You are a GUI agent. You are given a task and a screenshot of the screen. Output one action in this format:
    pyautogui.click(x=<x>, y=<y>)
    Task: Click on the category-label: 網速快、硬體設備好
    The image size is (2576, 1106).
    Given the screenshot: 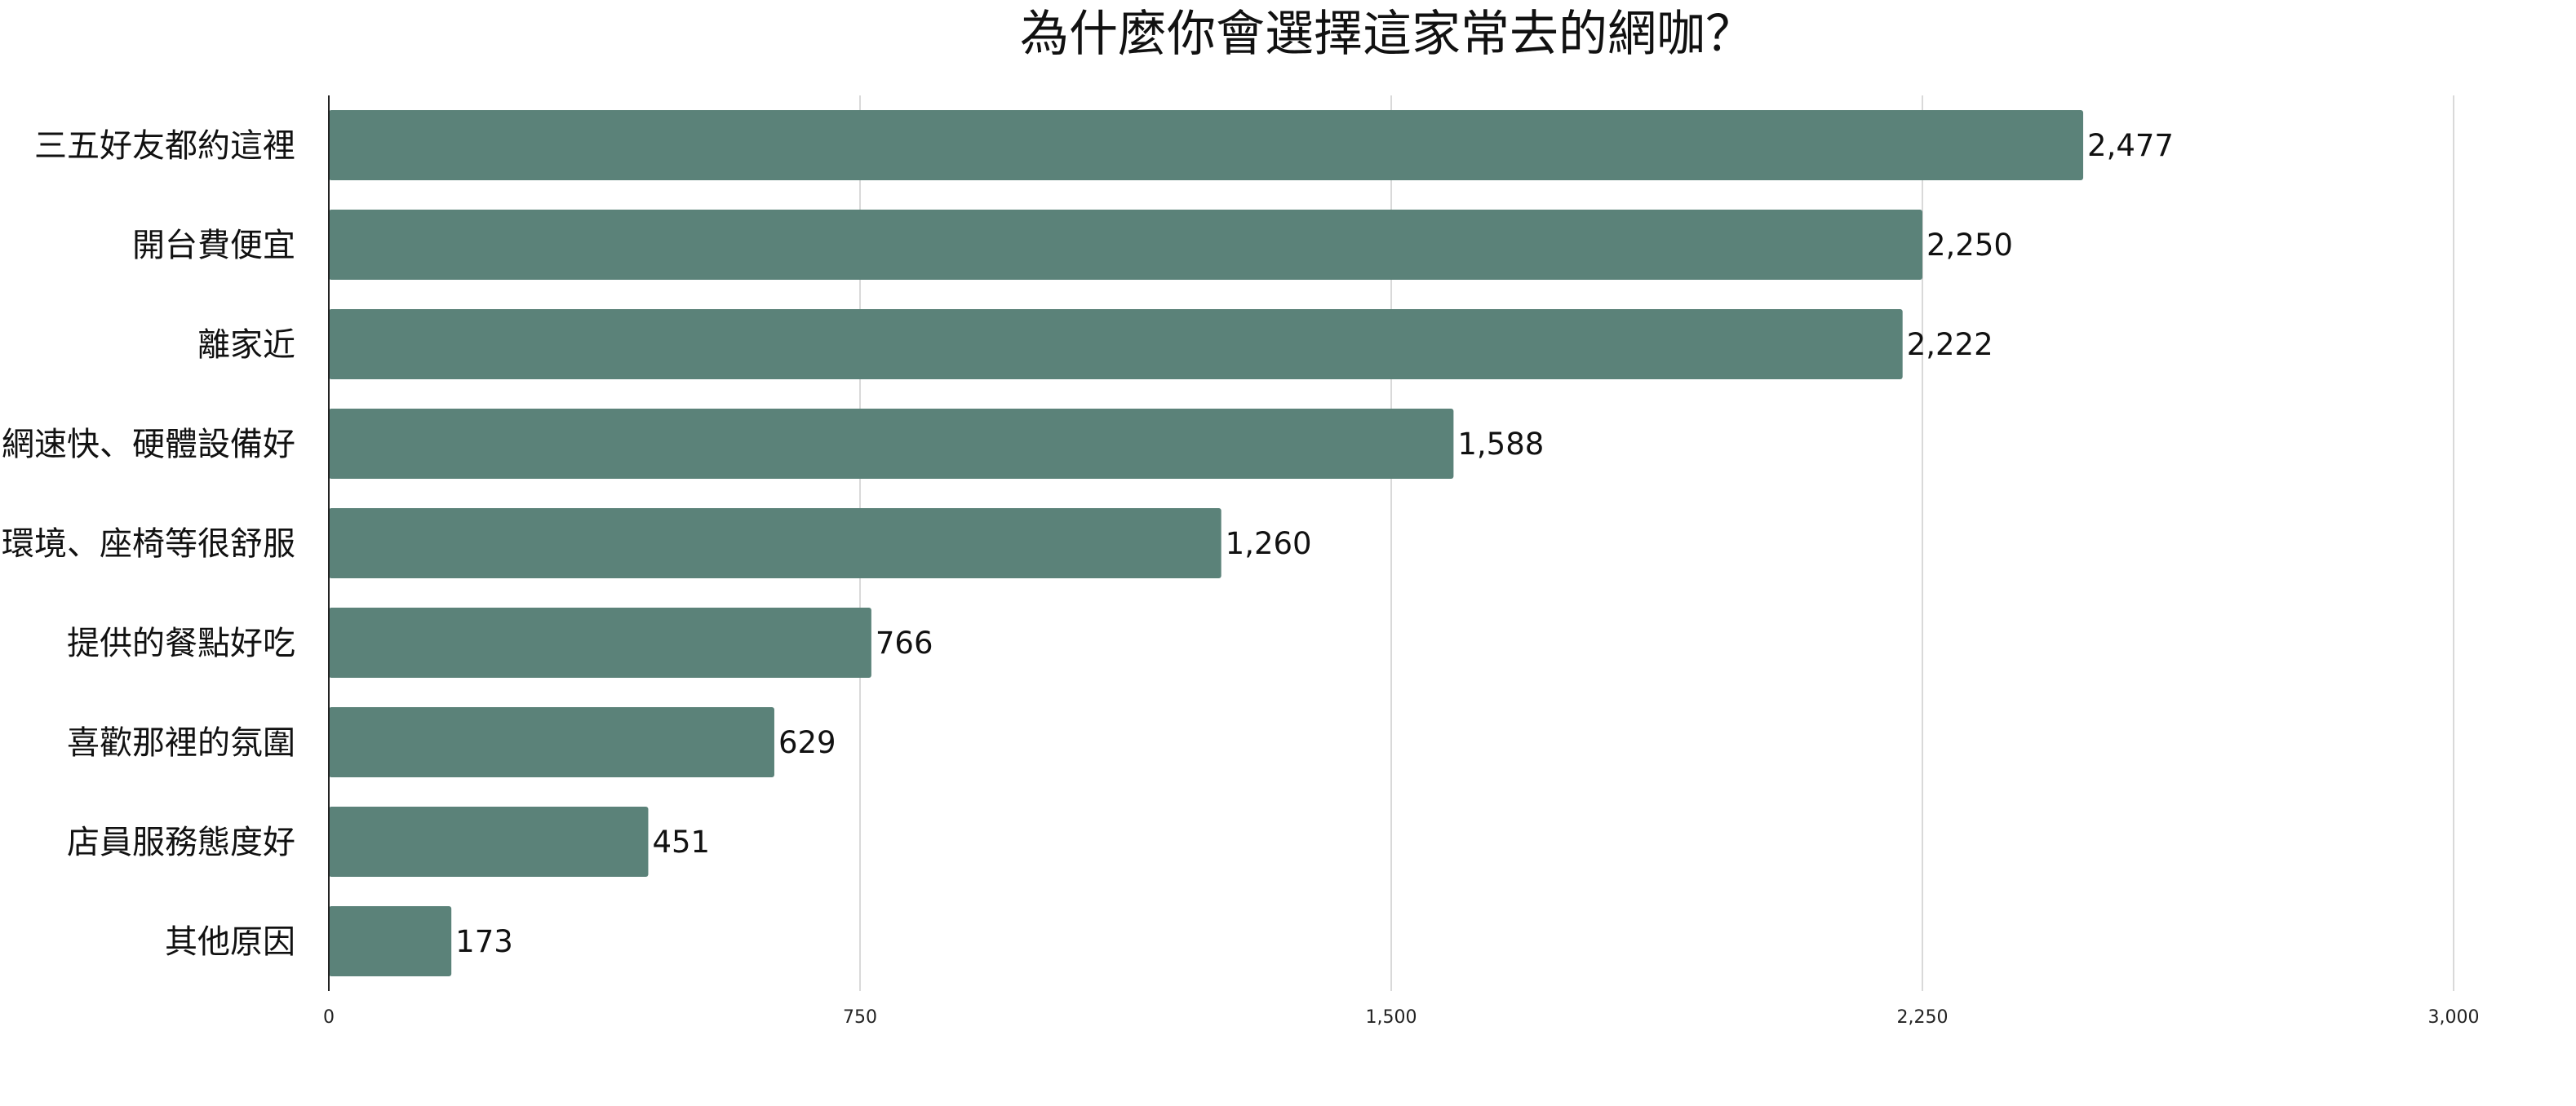 What is the action you would take?
    pyautogui.click(x=148, y=445)
    